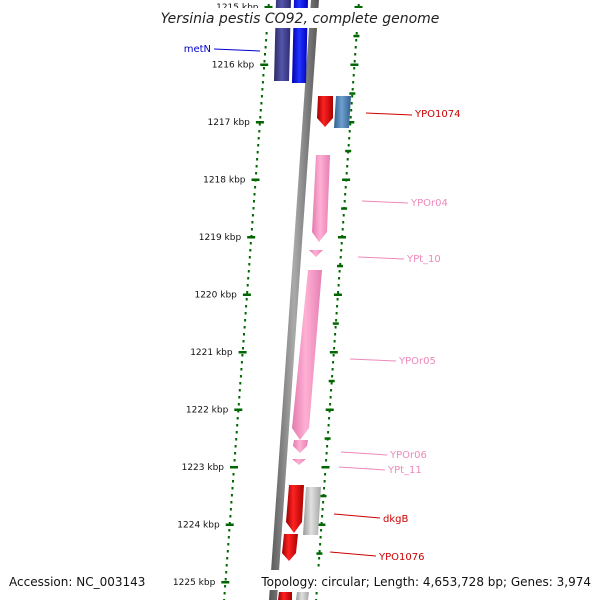 This screenshot has height=600, width=600. Describe the element at coordinates (342, 112) in the screenshot. I see `feature-YPO1074-partner` at that location.